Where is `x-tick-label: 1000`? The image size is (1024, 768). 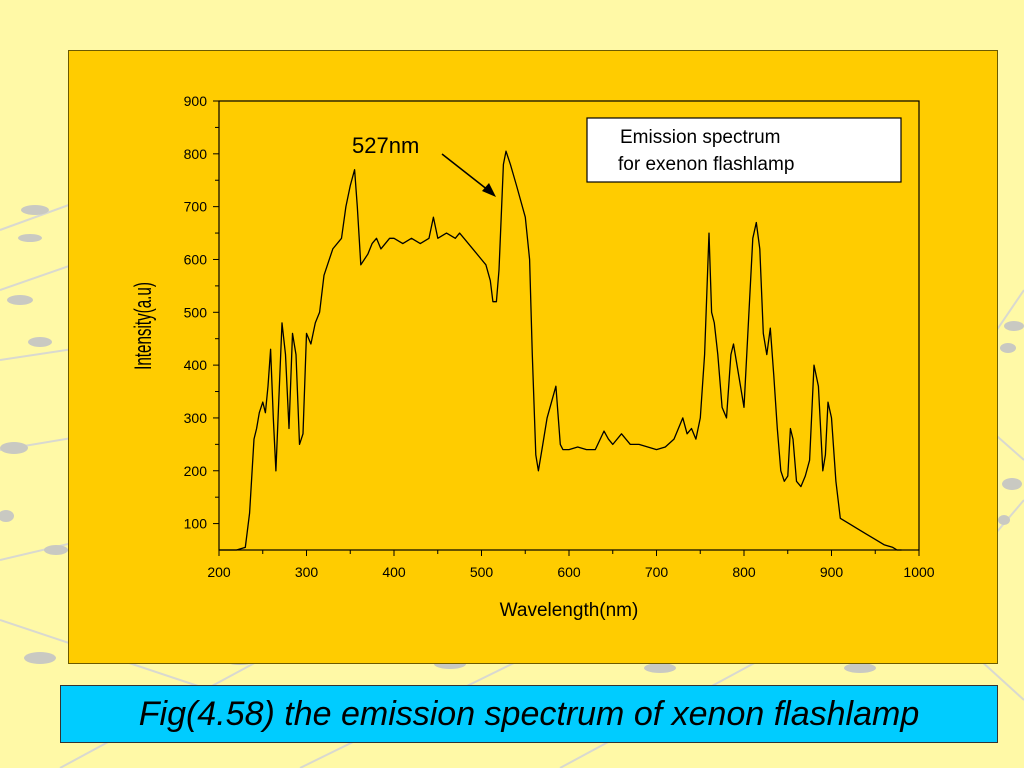 x-tick-label: 1000 is located at coordinates (918, 572).